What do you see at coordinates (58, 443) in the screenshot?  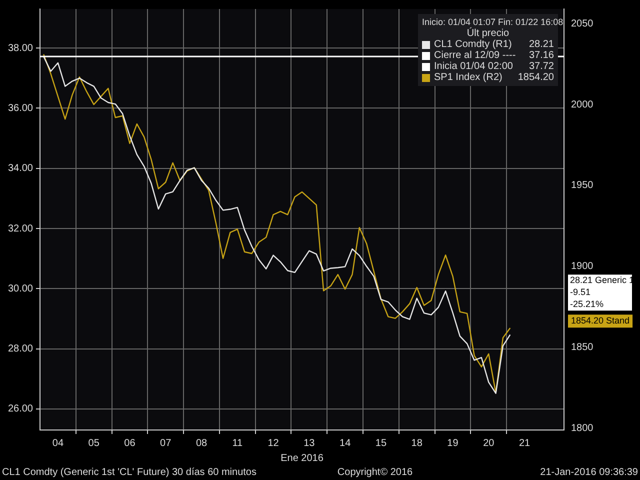 I see `x-tick-label: 04` at bounding box center [58, 443].